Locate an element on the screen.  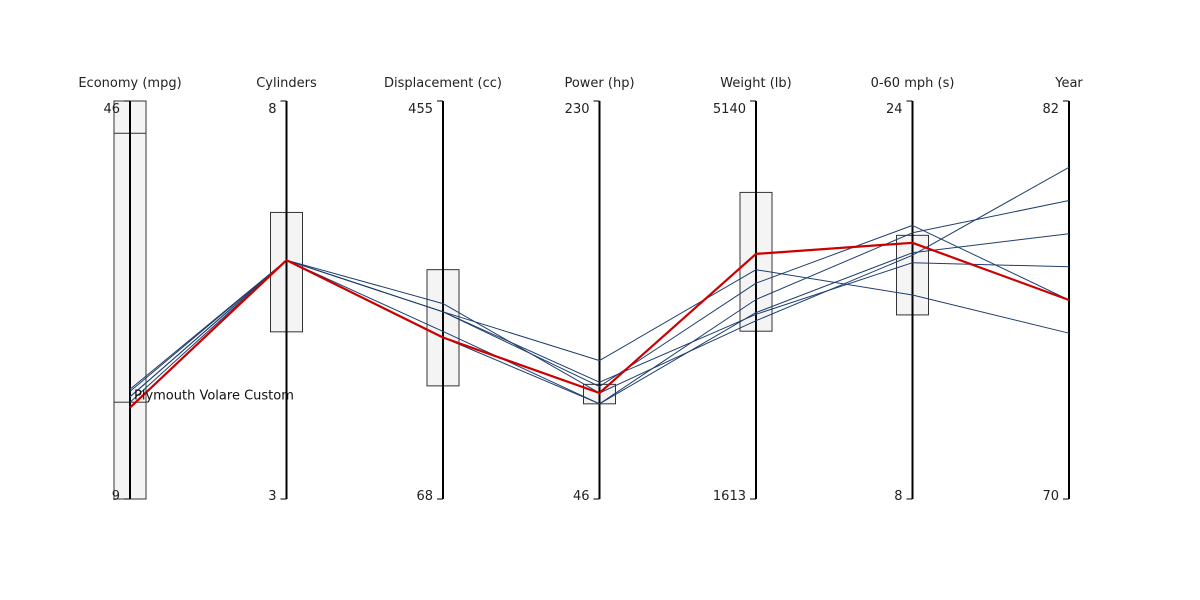
tick-label-max-power: 230 is located at coordinates (577, 109).